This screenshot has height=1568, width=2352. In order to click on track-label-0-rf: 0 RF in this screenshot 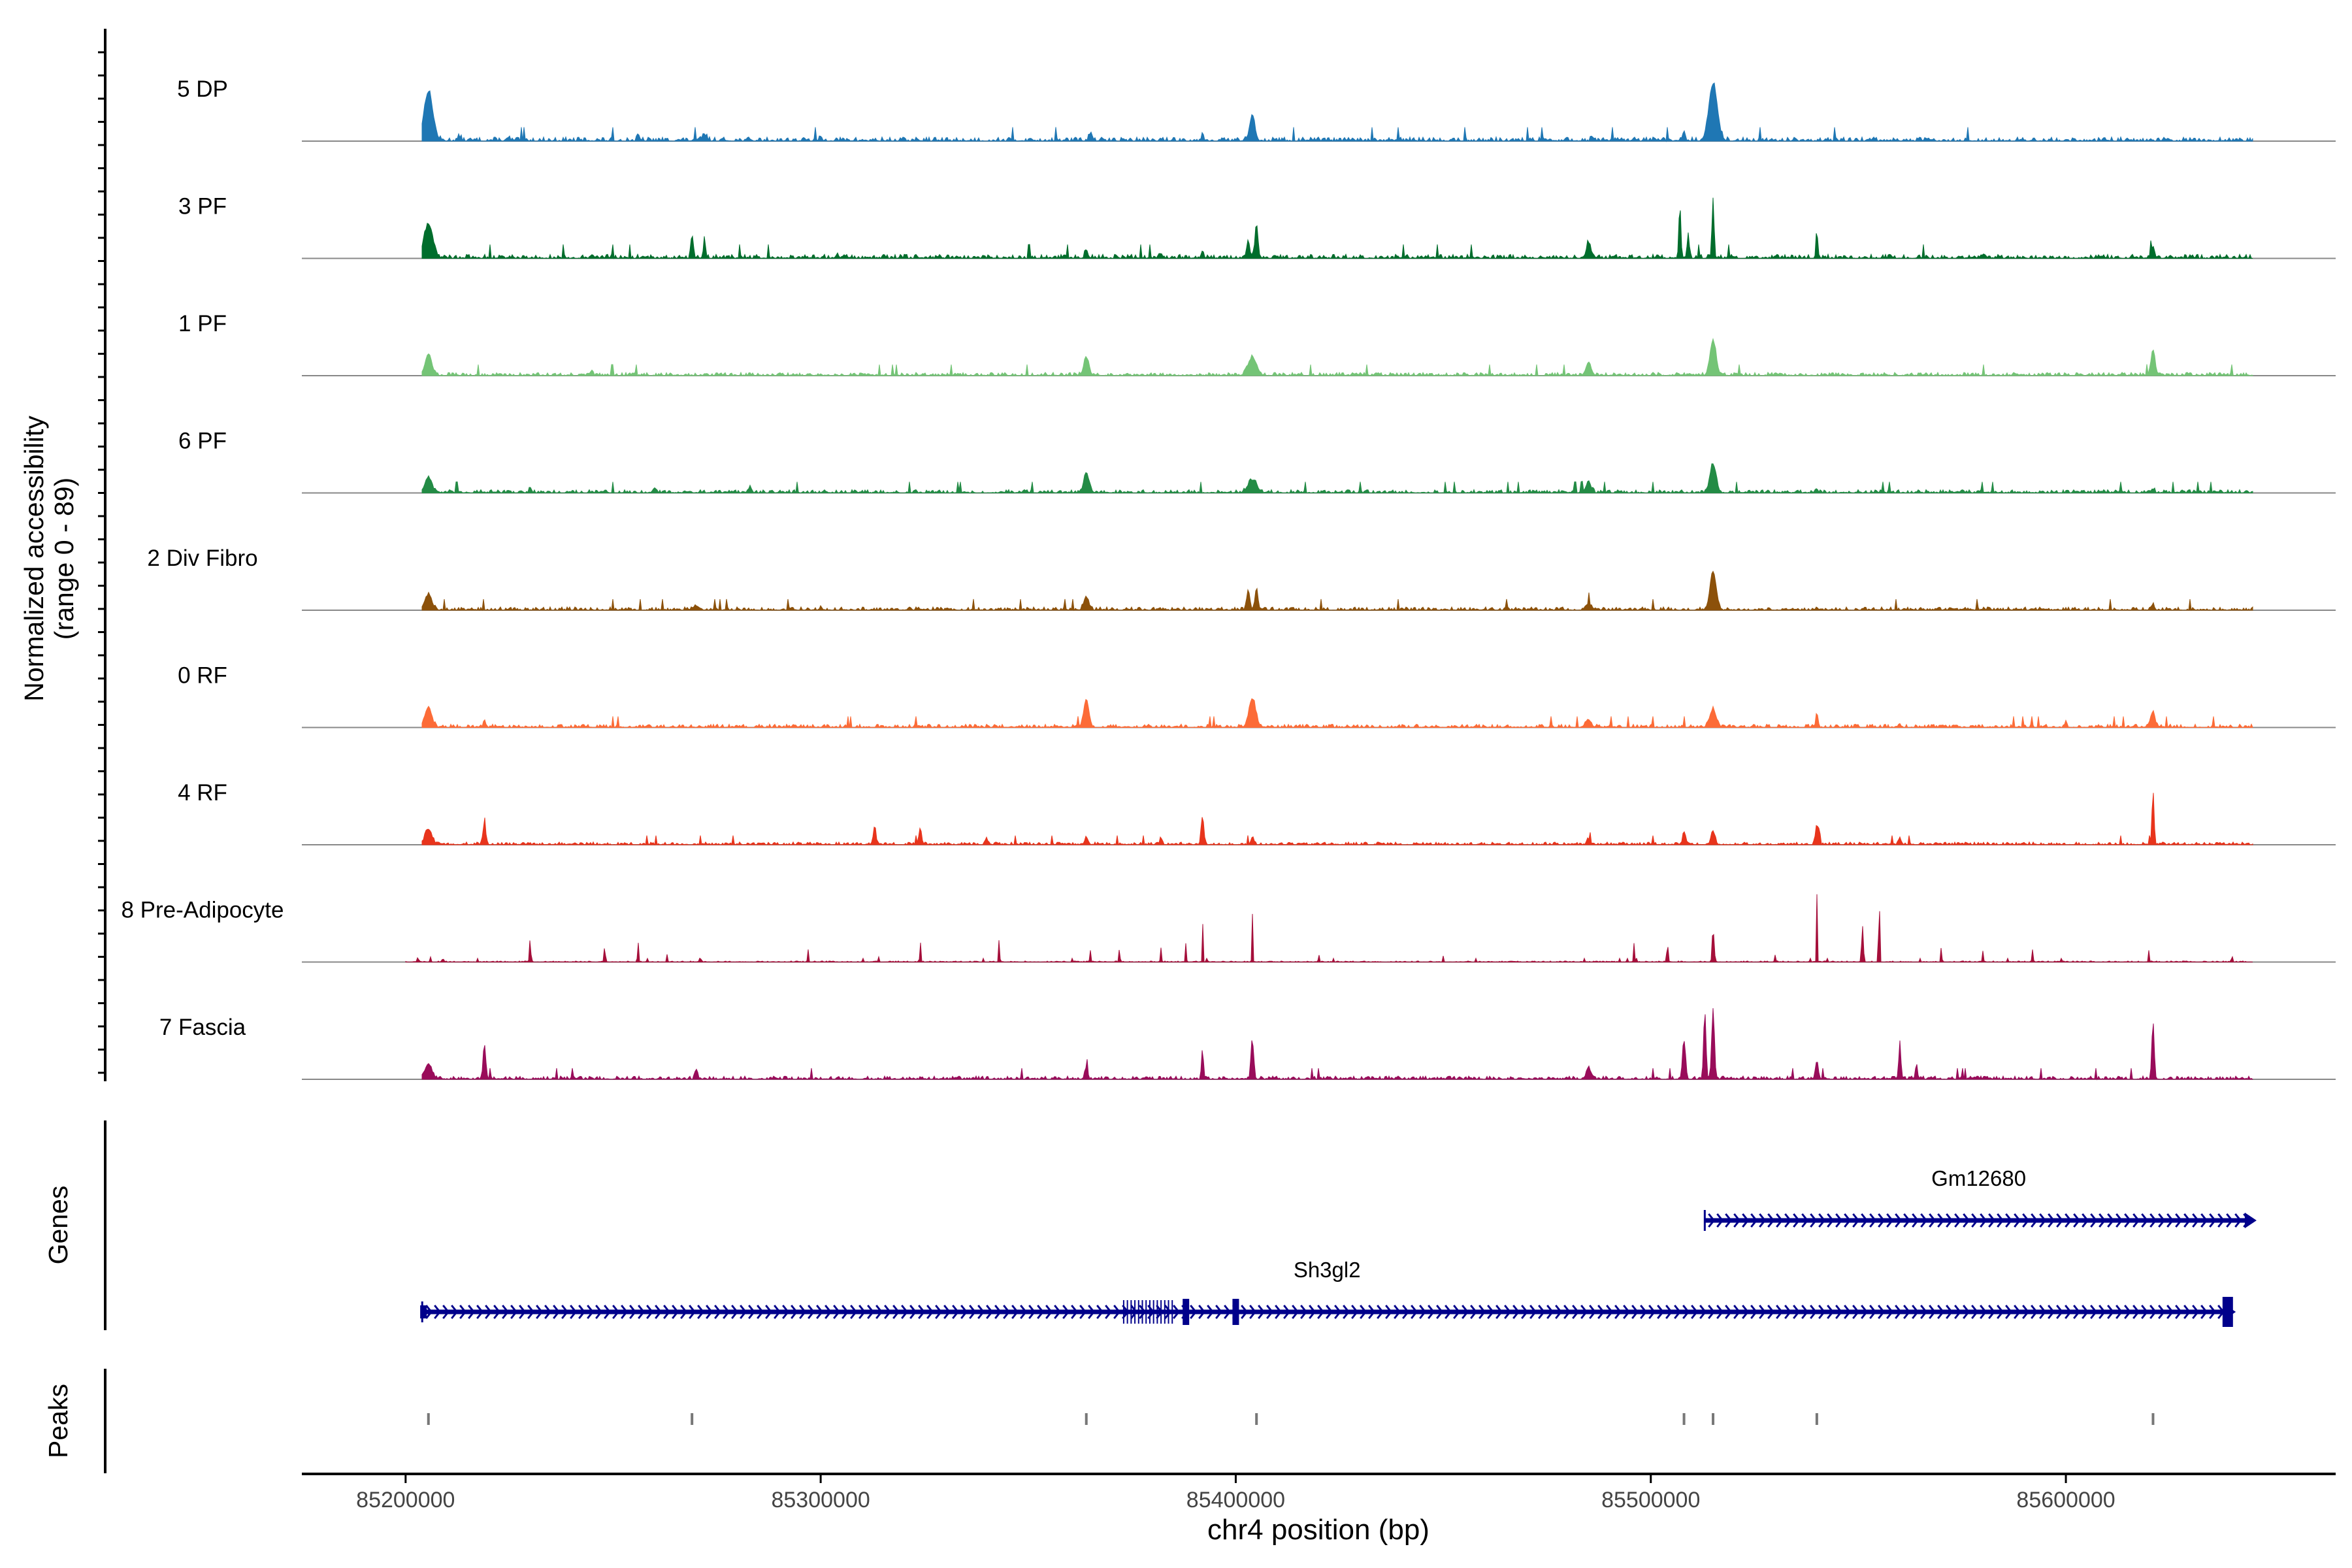, I will do `click(202, 676)`.